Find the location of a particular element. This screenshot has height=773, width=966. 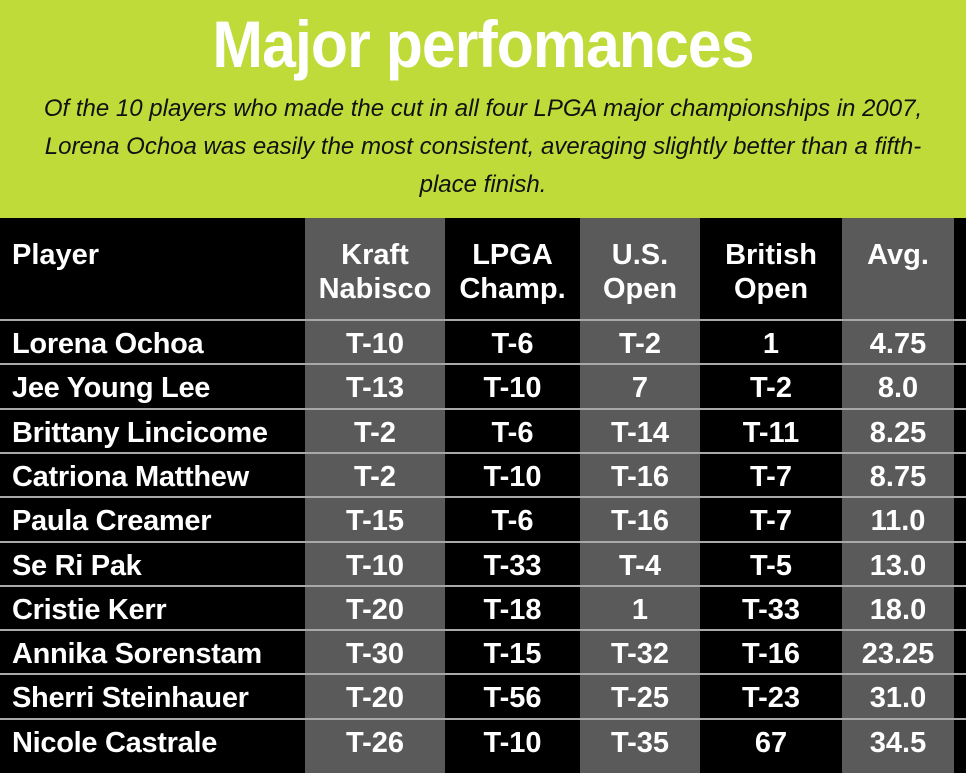

cell-player: Brittany Lincicome is located at coordinates (140, 432).